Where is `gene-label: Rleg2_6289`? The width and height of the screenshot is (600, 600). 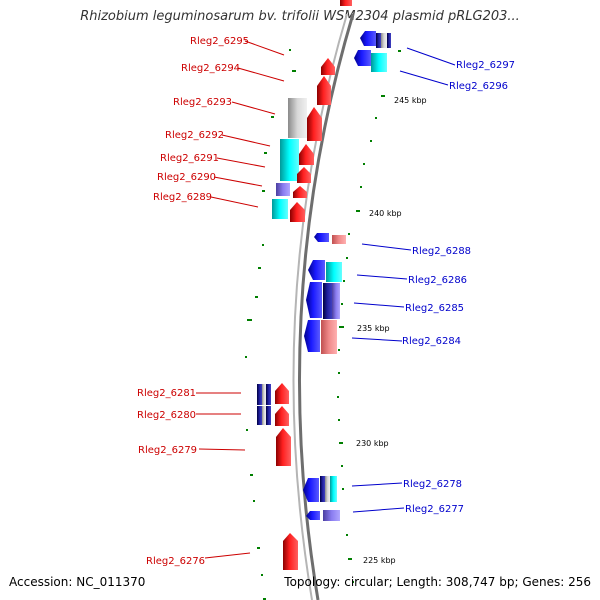 gene-label: Rleg2_6289 is located at coordinates (182, 197).